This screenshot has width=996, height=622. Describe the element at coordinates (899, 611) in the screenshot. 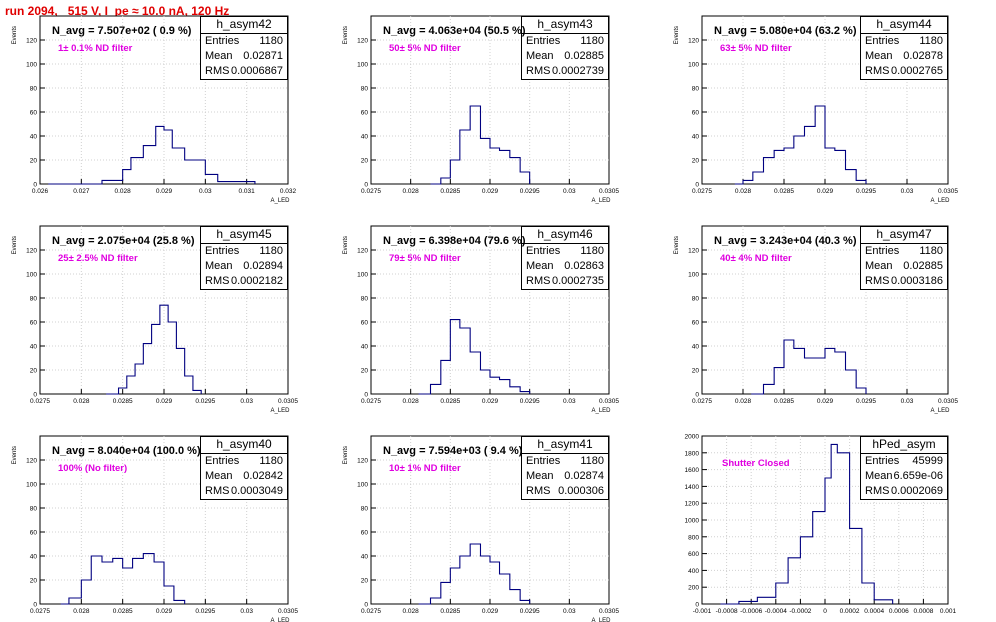

I see `x-tick-label: 0.0006` at that location.